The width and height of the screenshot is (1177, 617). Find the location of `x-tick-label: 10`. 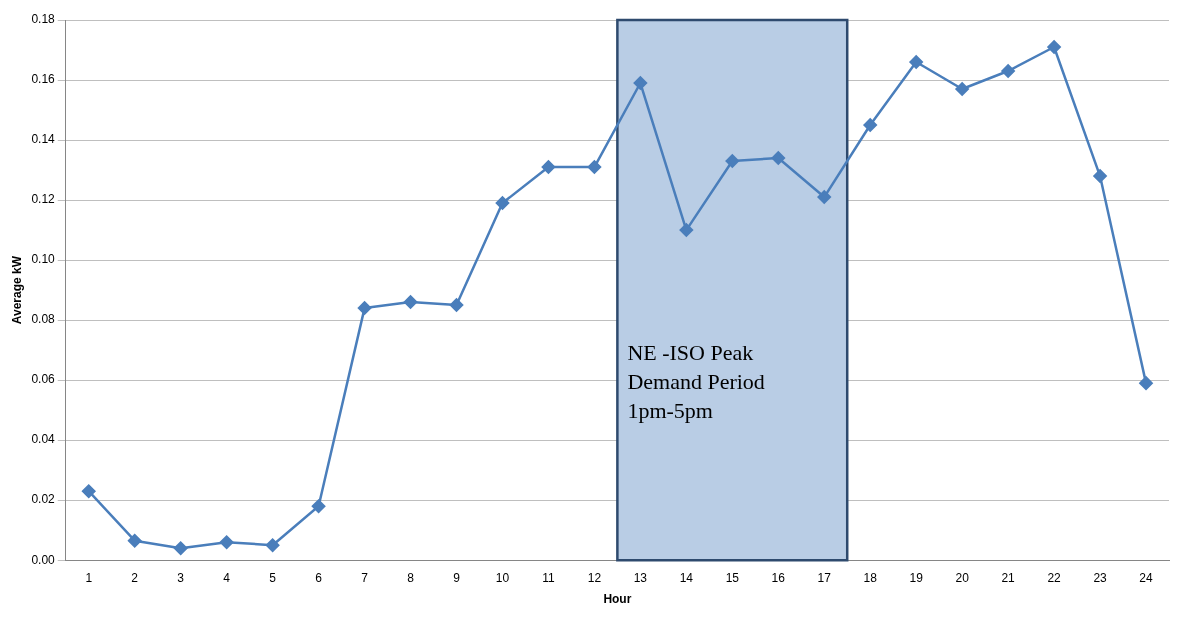

x-tick-label: 10 is located at coordinates (502, 577).